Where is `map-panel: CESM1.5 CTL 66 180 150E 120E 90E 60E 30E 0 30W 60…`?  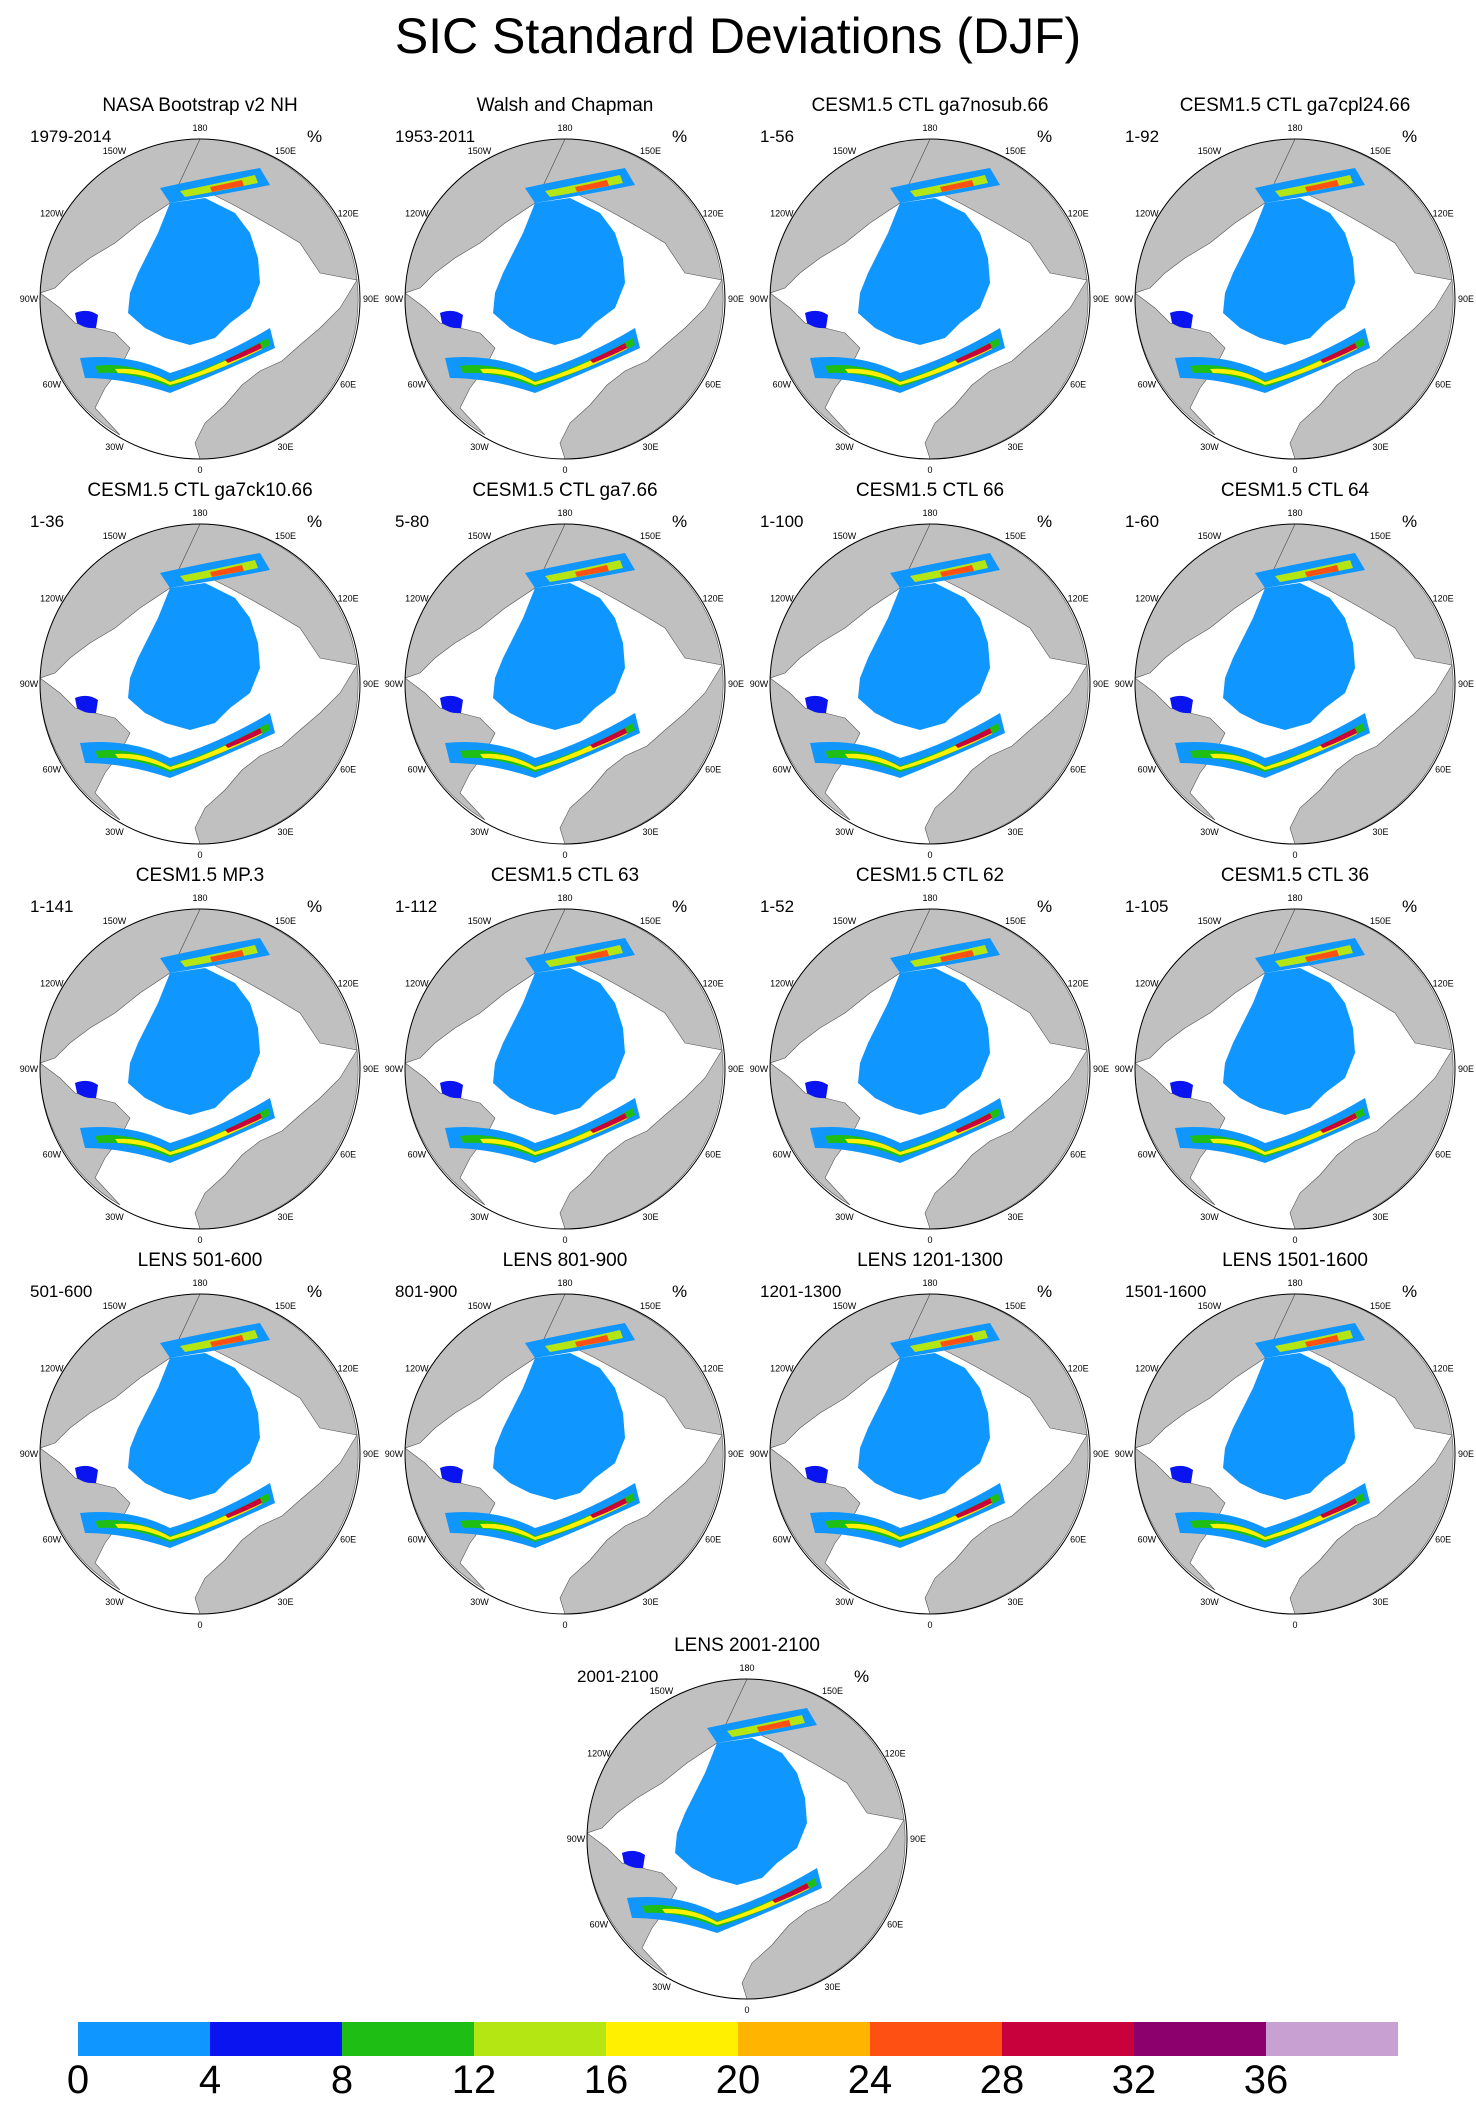 map-panel: CESM1.5 CTL 66 180 150E 120E 90E 60E 30E 0 30W 60… is located at coordinates (930, 670).